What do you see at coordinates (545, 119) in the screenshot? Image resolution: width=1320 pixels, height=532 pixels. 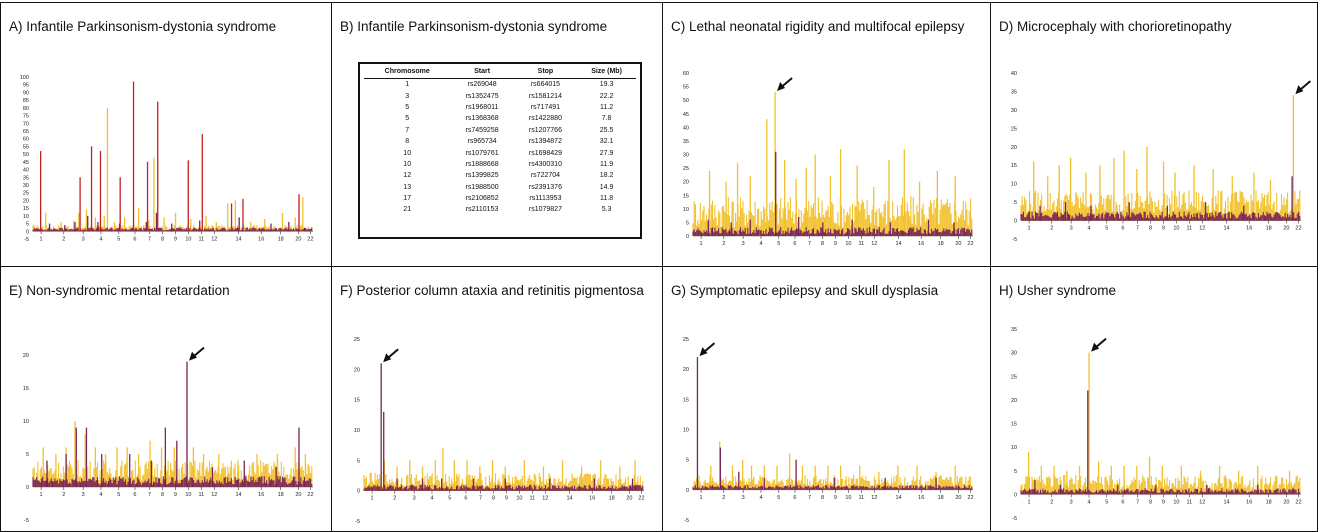 I see `table-cell: rs1422880` at bounding box center [545, 119].